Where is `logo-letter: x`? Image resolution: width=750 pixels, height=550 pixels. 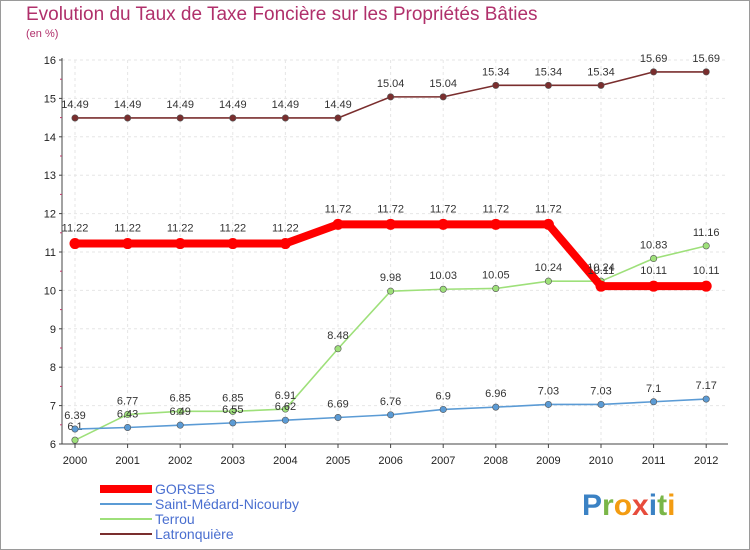
logo-letter: x is located at coordinates (640, 505).